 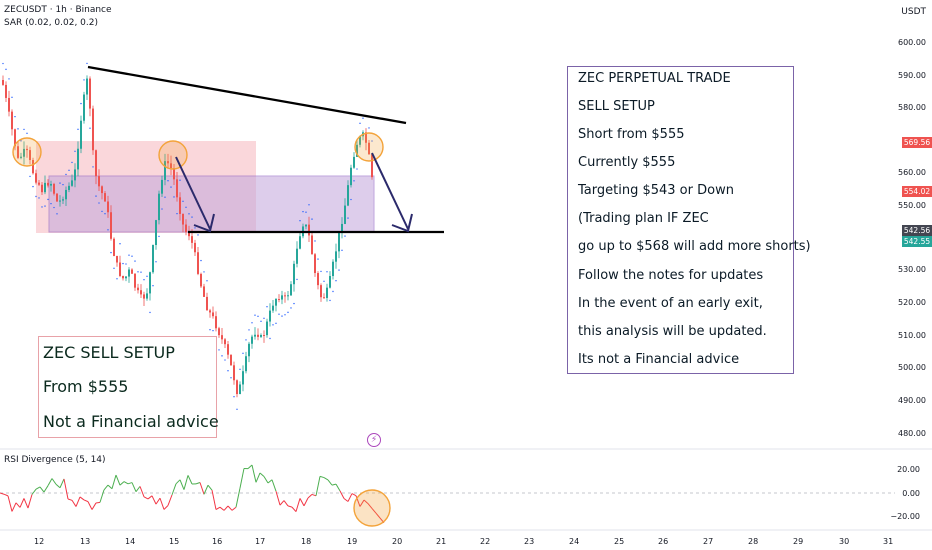 What do you see at coordinates (58, 10) in the screenshot?
I see `symbol-title: ZECUSDT · 1h · Binance` at bounding box center [58, 10].